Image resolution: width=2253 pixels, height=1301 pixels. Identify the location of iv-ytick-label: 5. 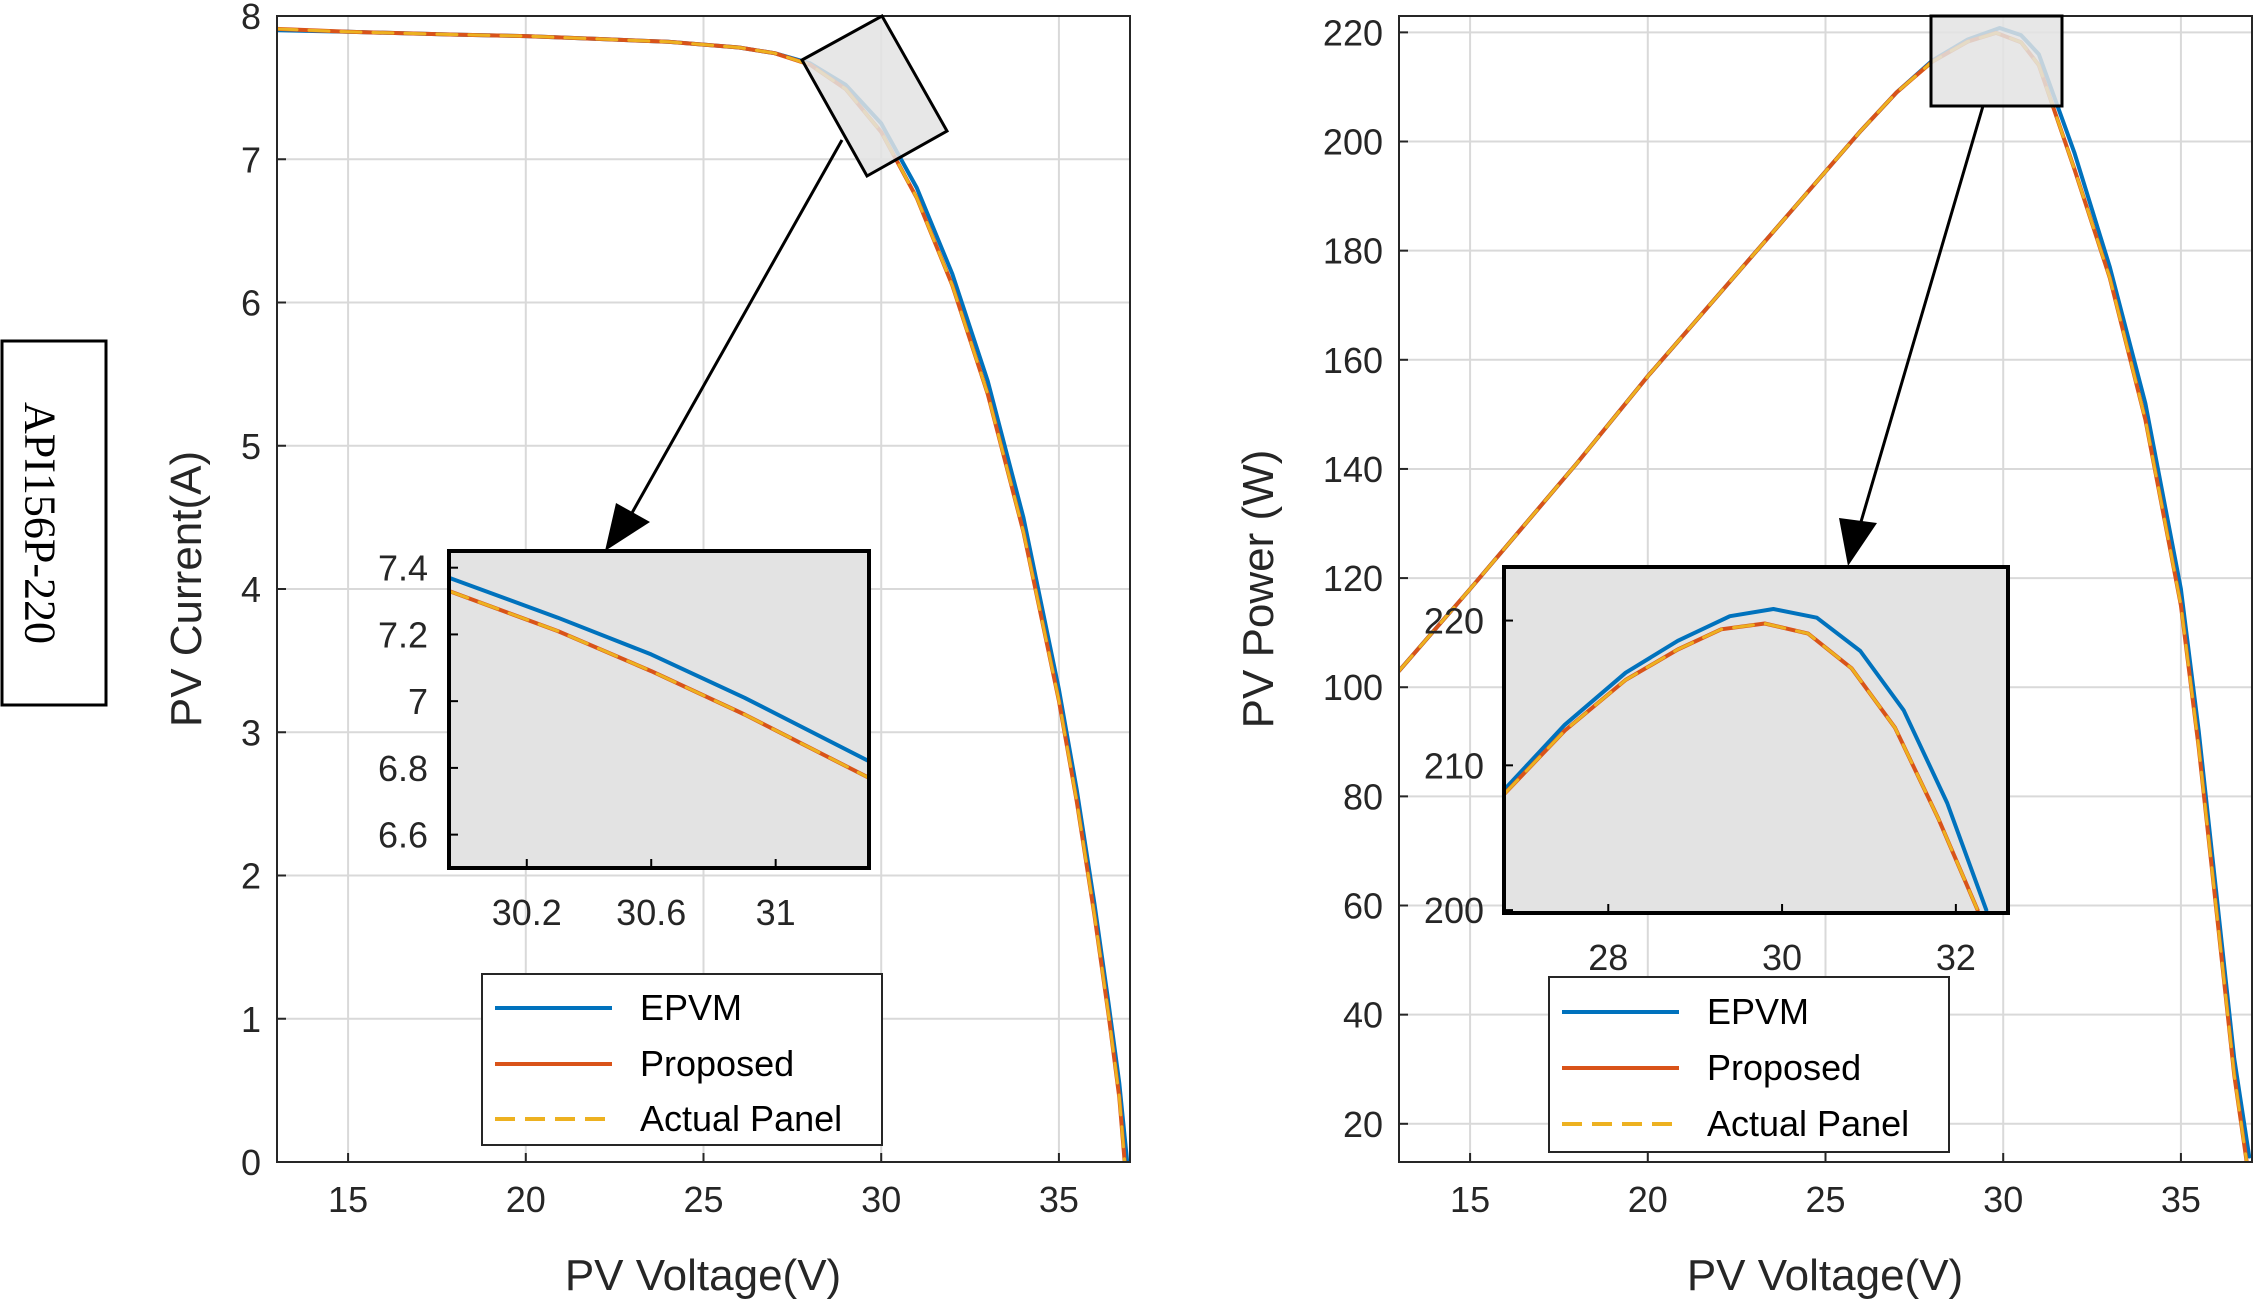
(251, 446).